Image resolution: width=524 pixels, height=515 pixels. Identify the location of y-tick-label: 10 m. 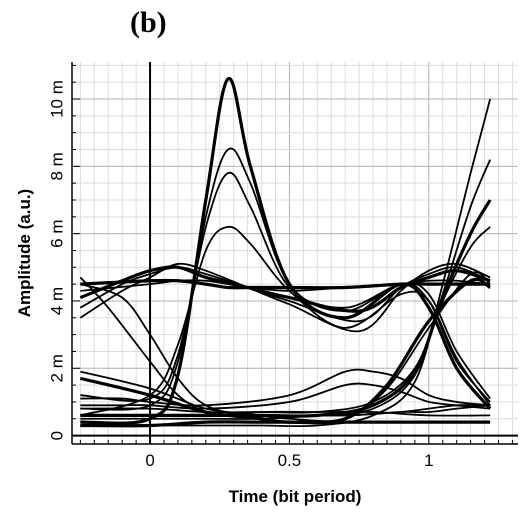
(56, 99).